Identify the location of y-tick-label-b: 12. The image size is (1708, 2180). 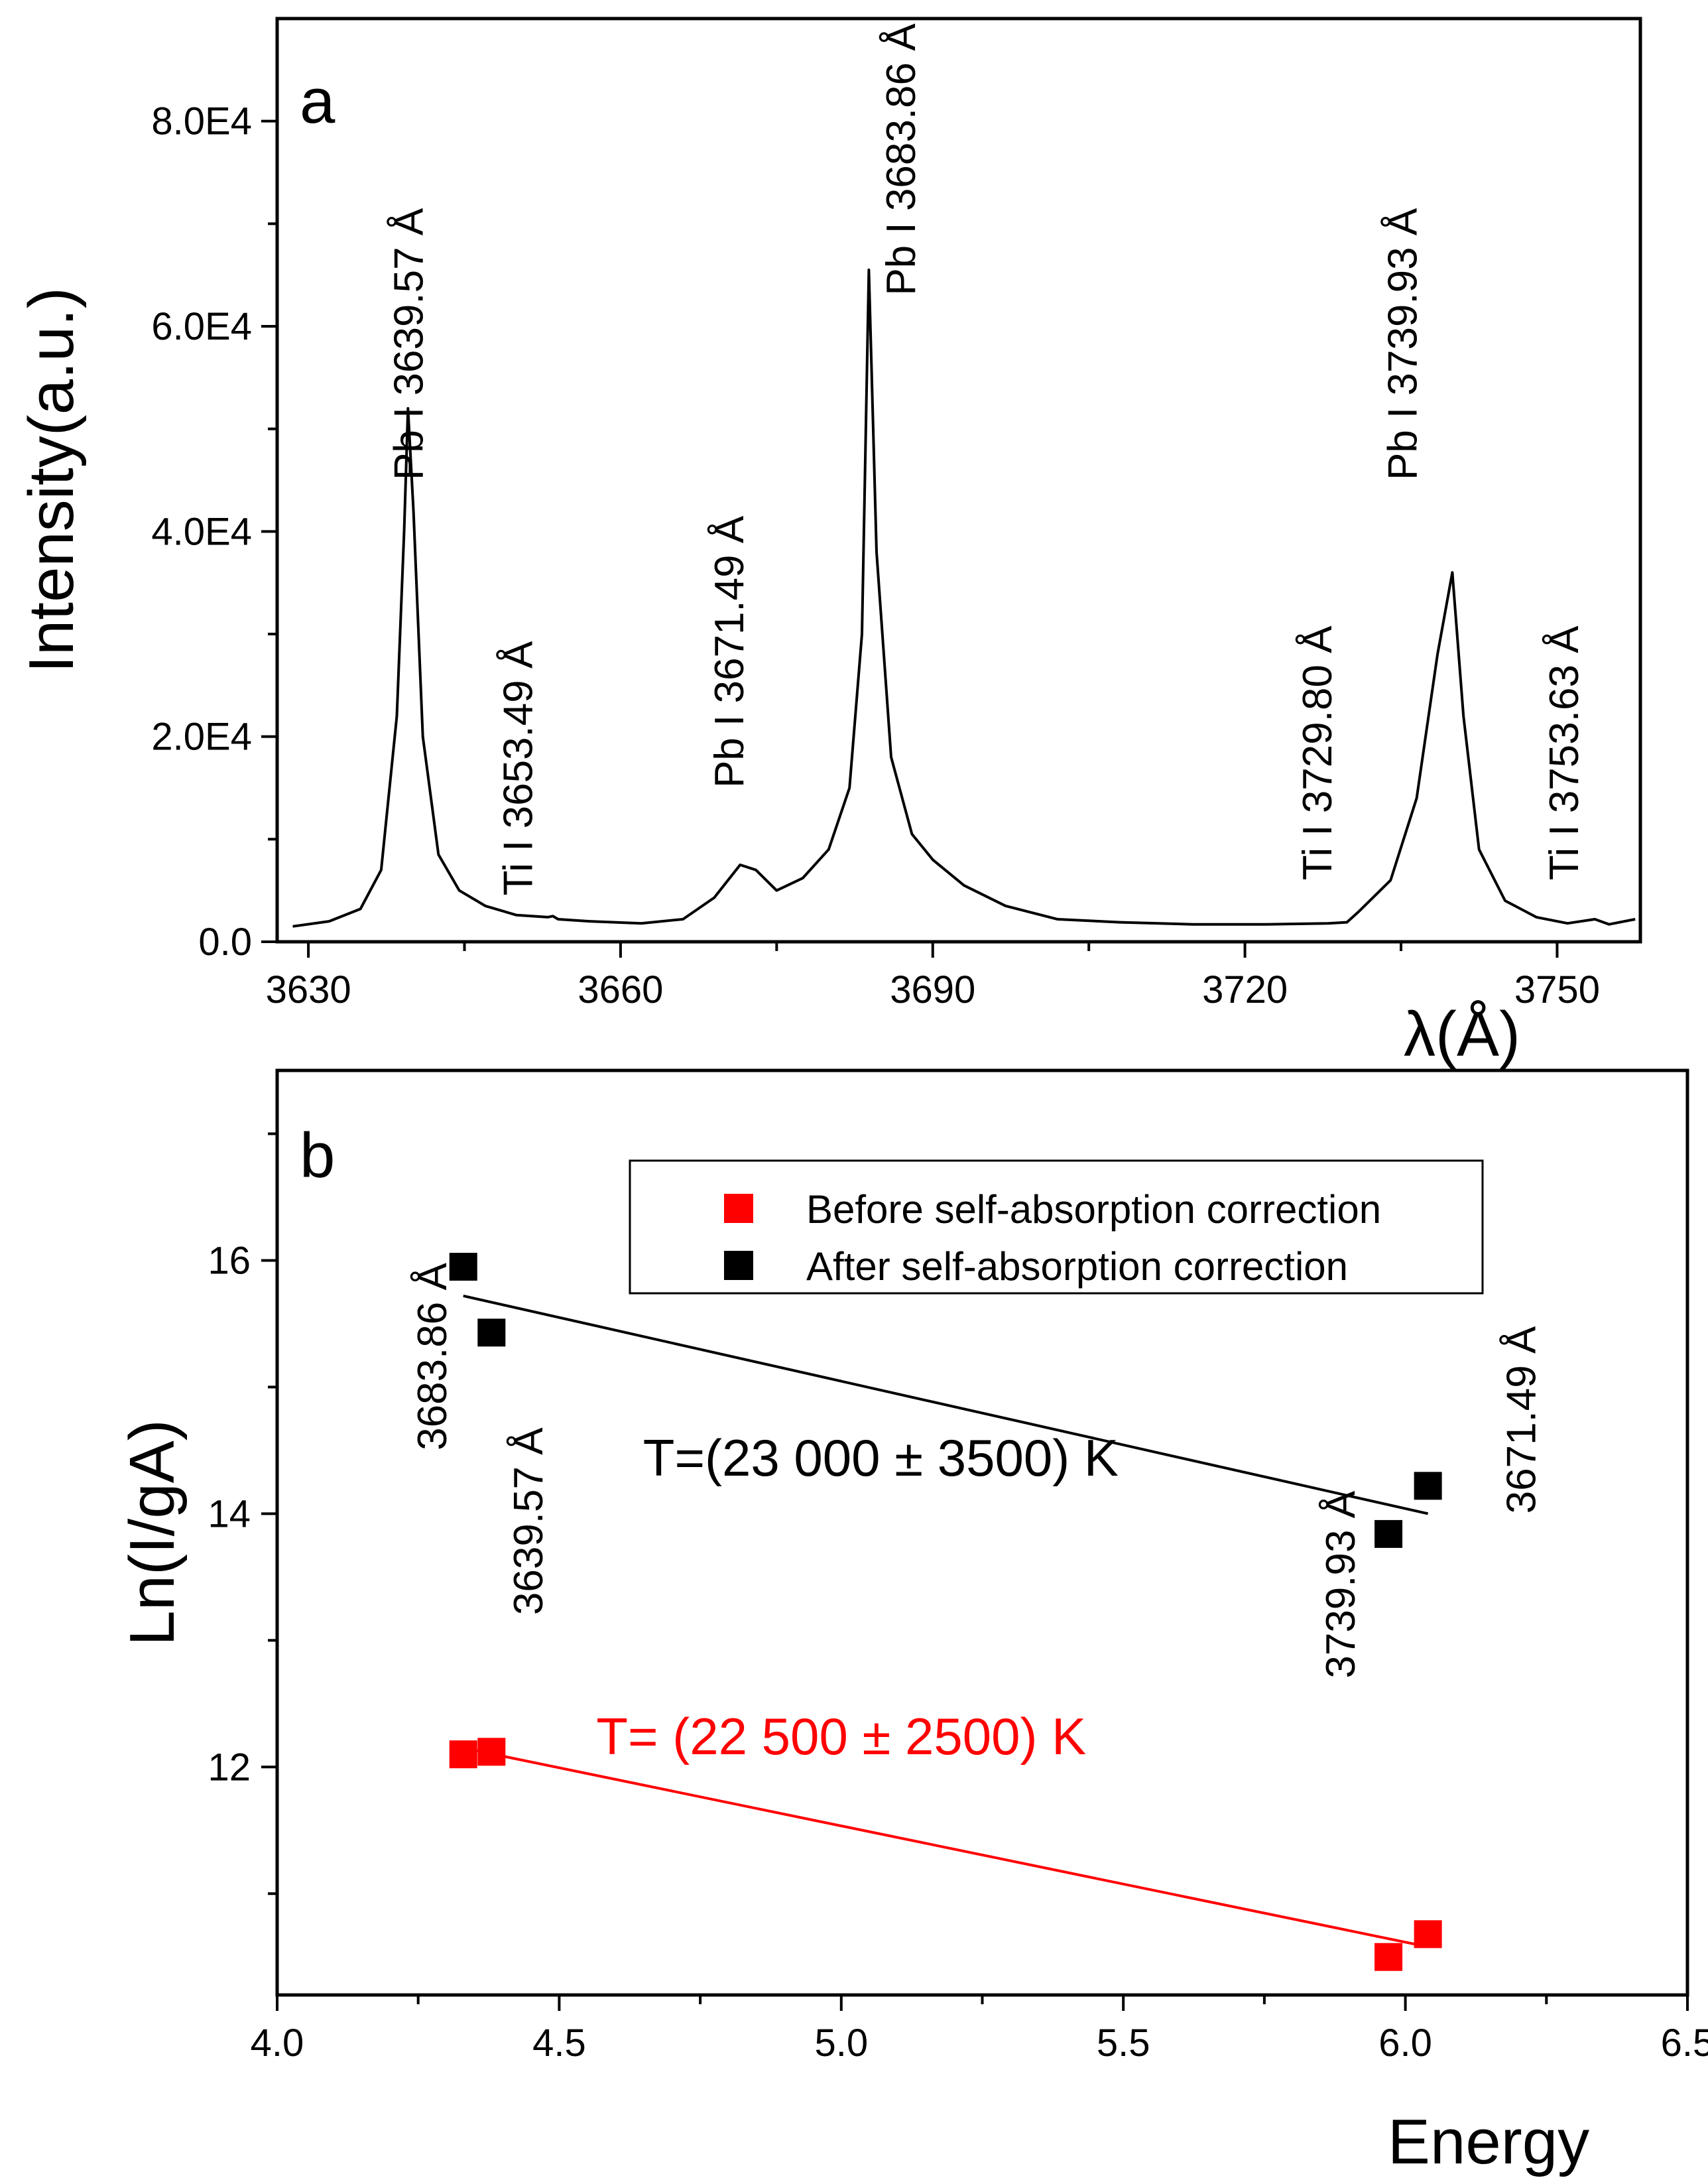
(229, 1768).